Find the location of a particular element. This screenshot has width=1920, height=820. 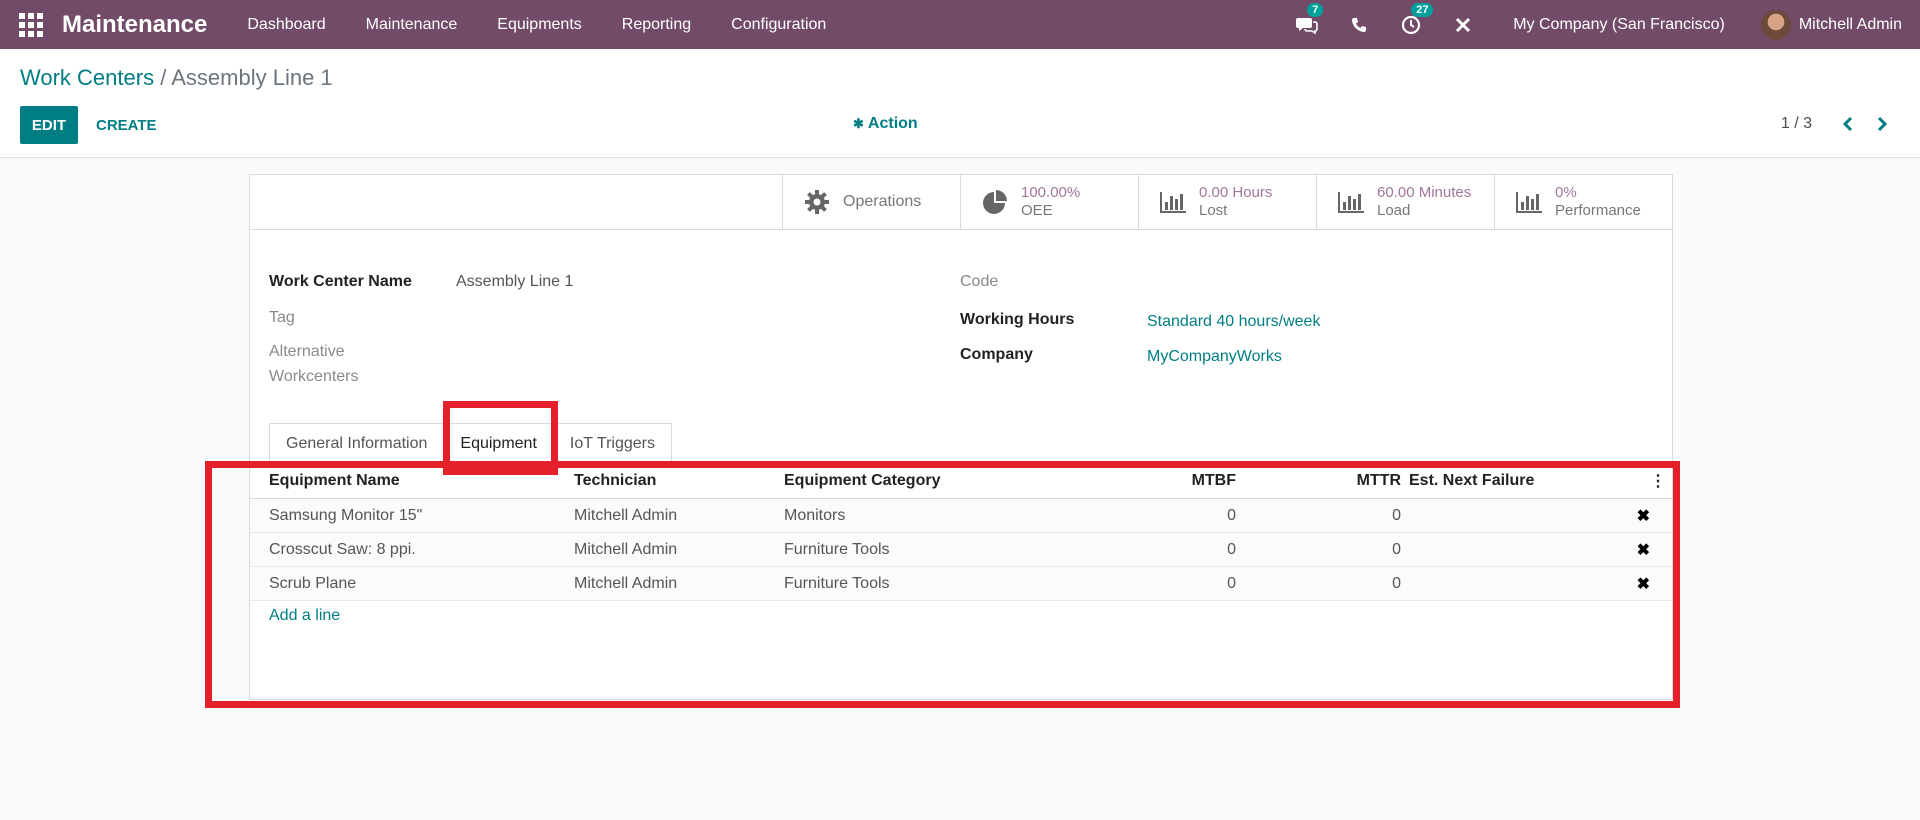

performance-stat-button: 0% Performance is located at coordinates (1583, 202).